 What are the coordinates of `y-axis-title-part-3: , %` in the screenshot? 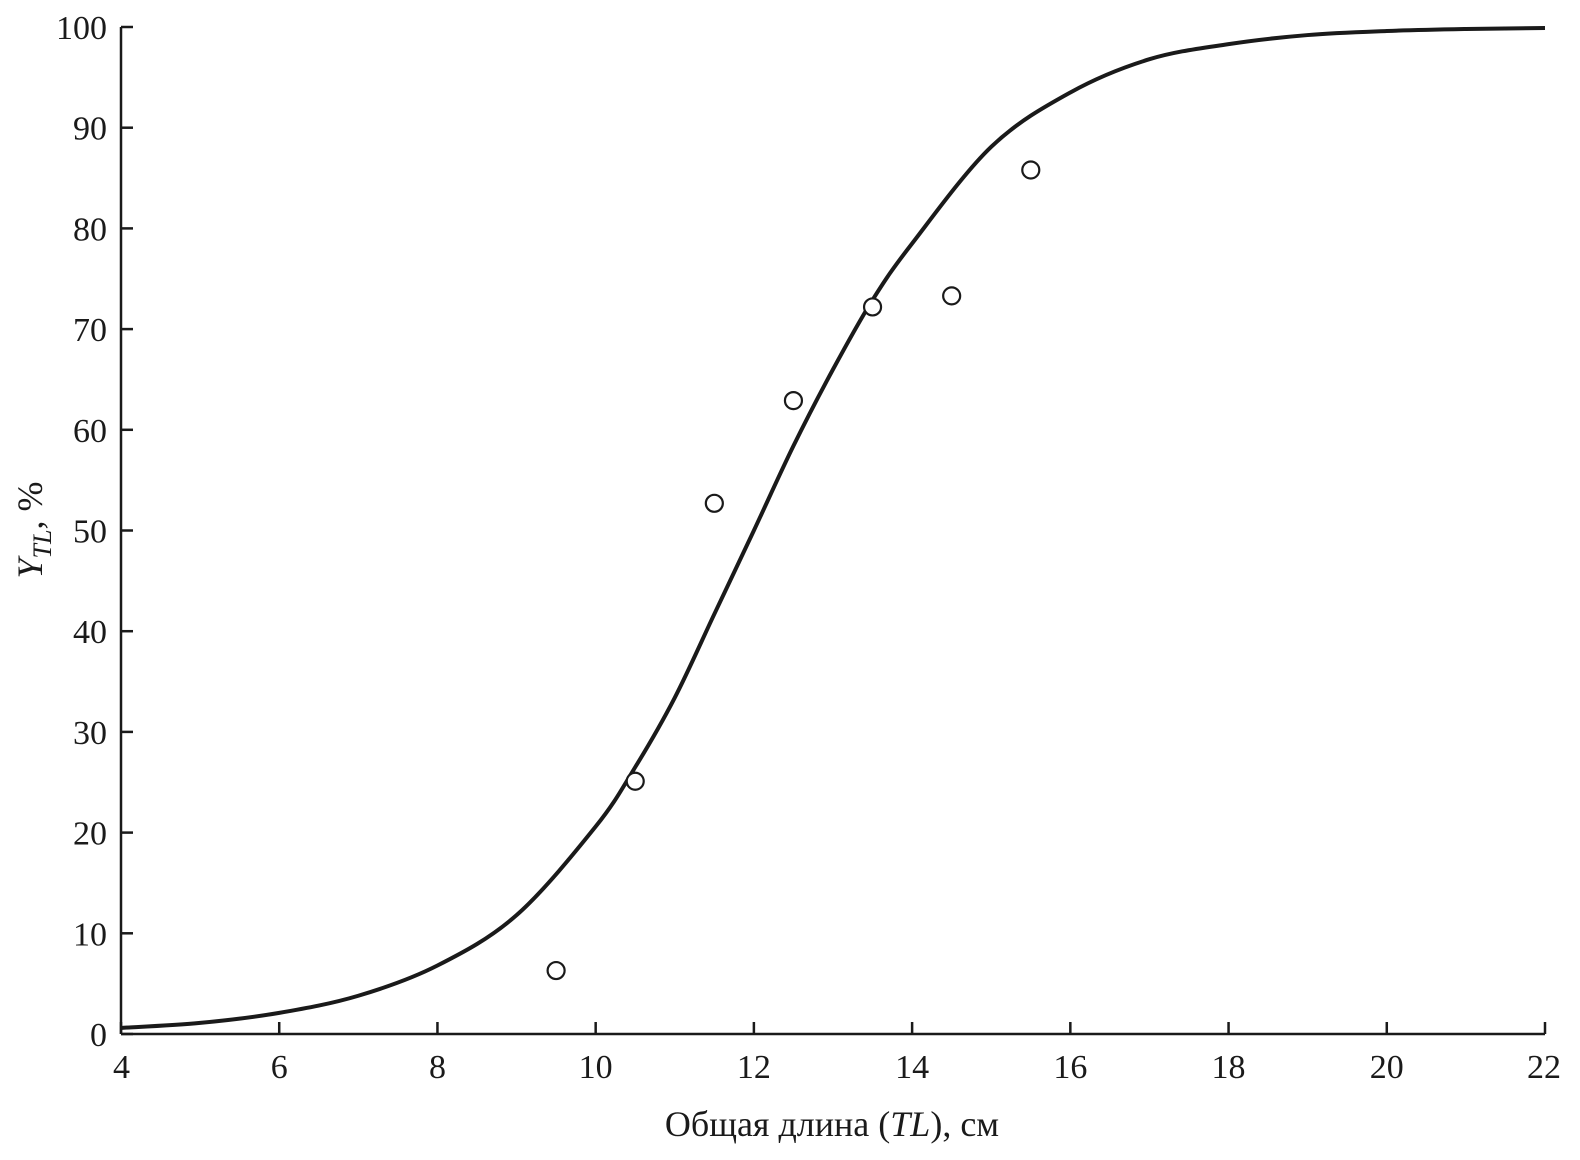 It's located at (30, 506).